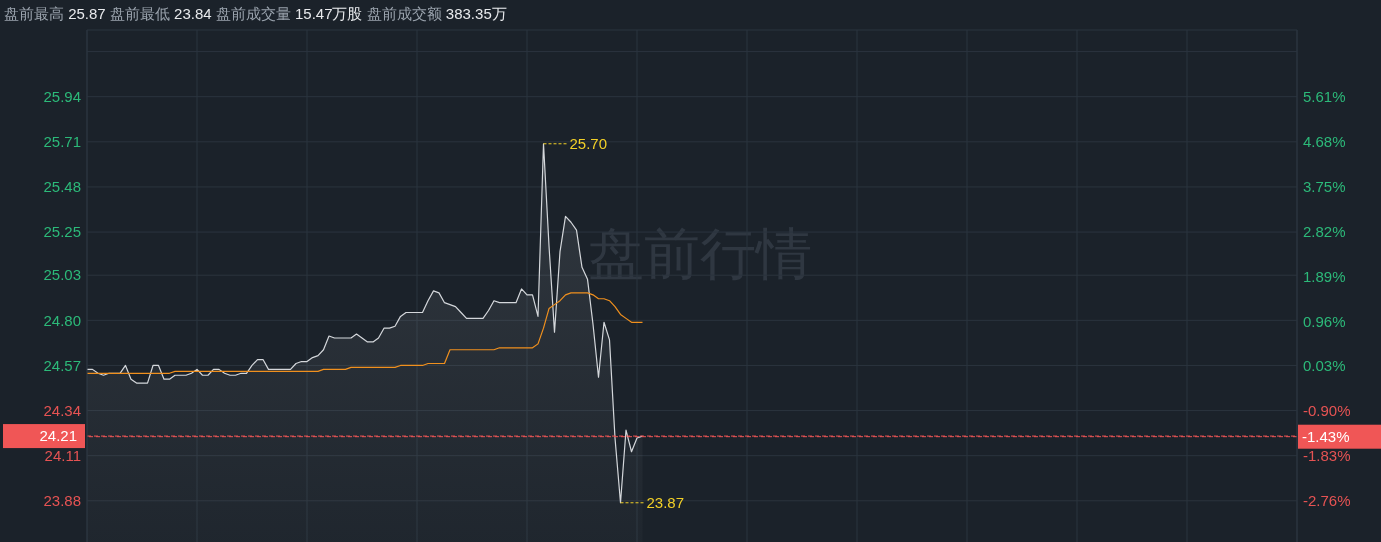 The image size is (1381, 542). Describe the element at coordinates (1324, 141) in the screenshot. I see `y2-tick-label: 4.68%` at that location.